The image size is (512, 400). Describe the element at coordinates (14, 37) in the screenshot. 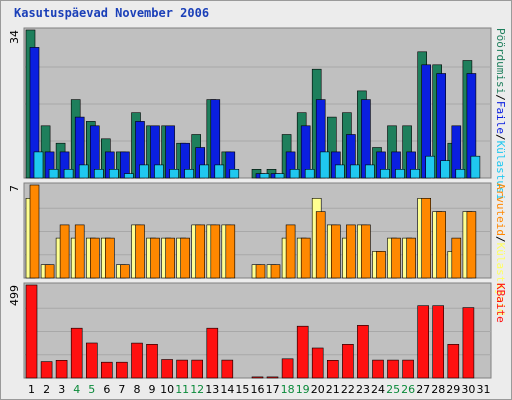

I see `y-max-label: 34` at that location.